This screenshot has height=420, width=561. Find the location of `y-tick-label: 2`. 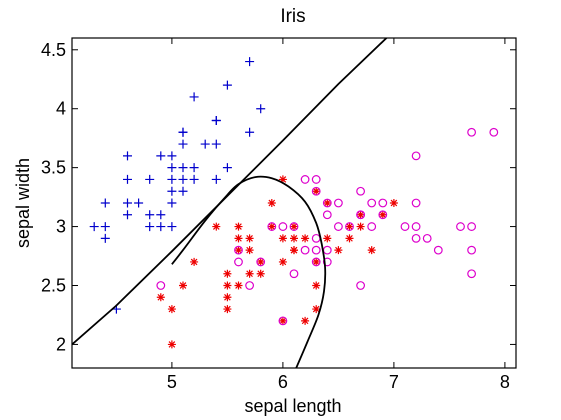

y-tick-label: 2 is located at coordinates (61, 344).